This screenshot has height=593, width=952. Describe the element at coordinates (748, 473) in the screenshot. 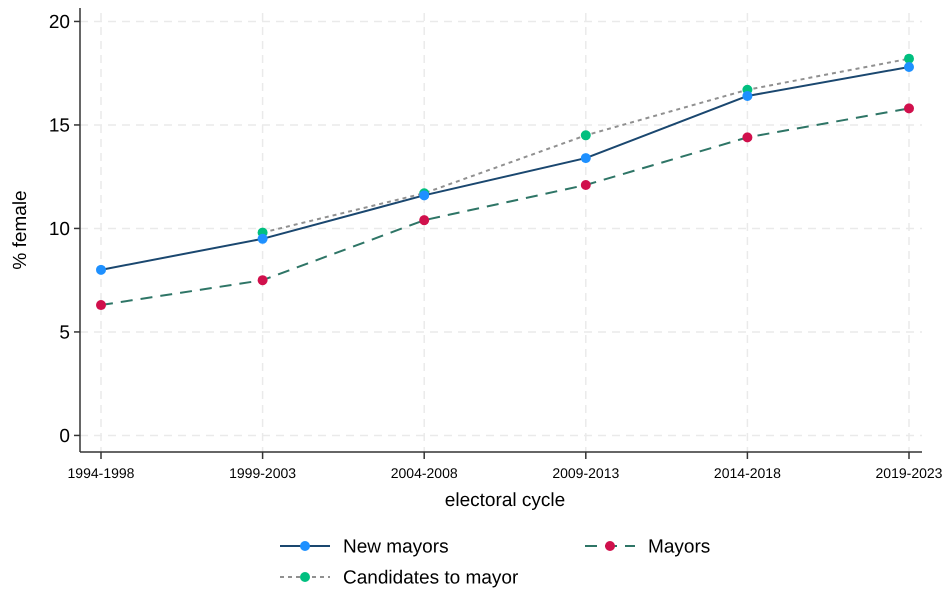

I see `x-tick-label: 2014-2018` at that location.